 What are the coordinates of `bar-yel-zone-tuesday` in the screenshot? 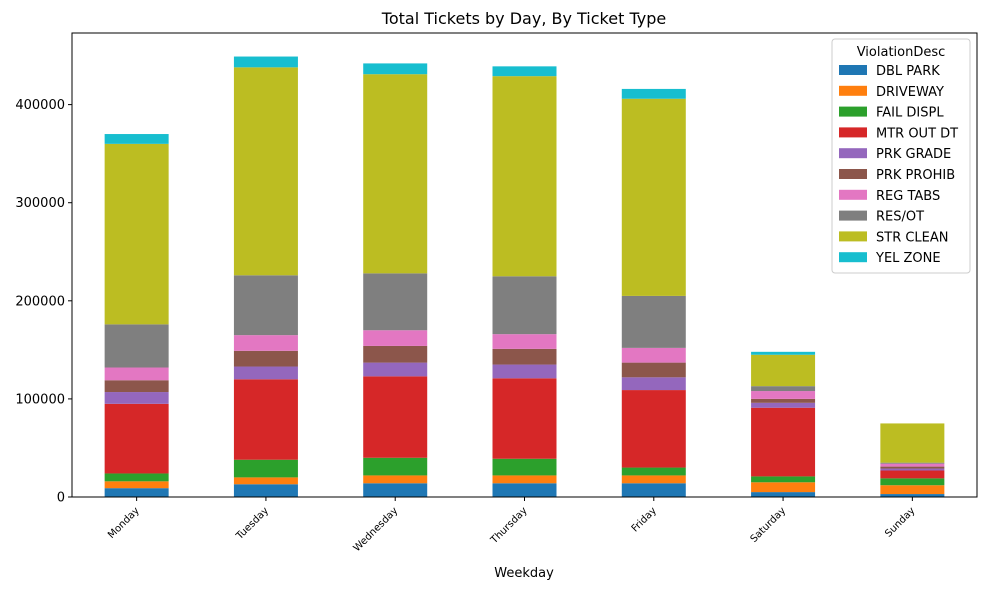 It's located at (265, 62).